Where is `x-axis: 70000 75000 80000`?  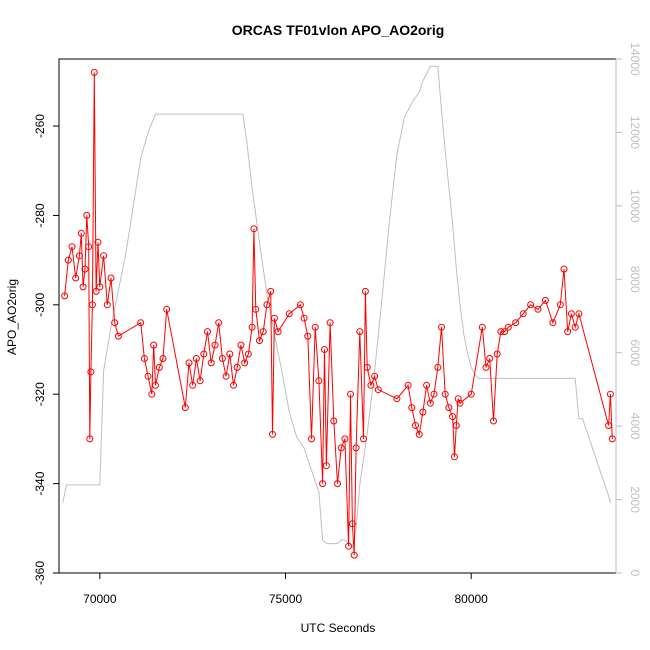
x-axis: 70000 75000 80000 is located at coordinates (285, 589).